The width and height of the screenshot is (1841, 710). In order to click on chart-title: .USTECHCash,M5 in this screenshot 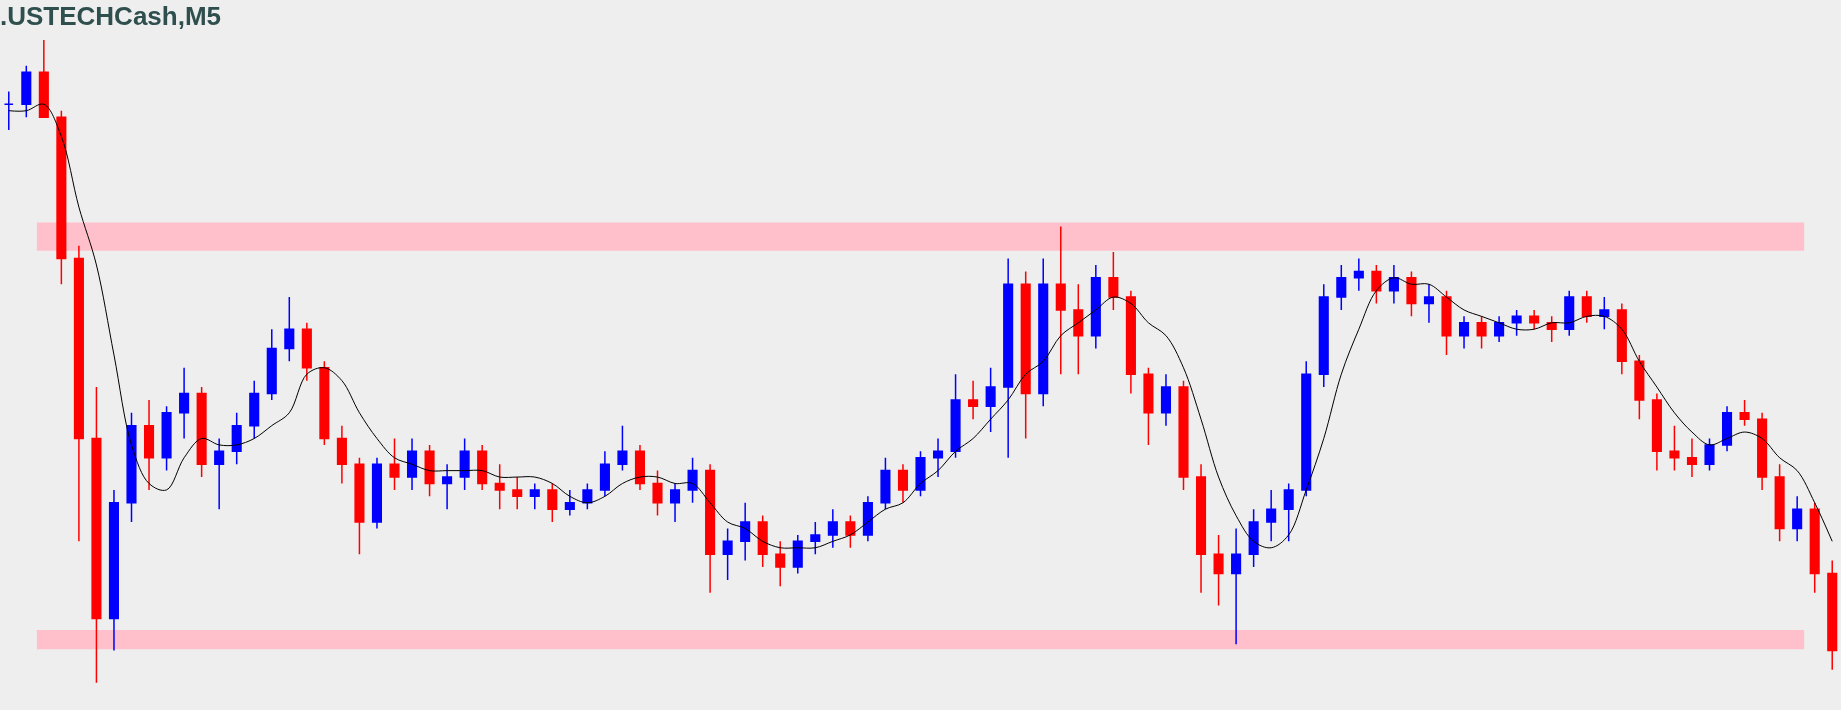, I will do `click(111, 16)`.